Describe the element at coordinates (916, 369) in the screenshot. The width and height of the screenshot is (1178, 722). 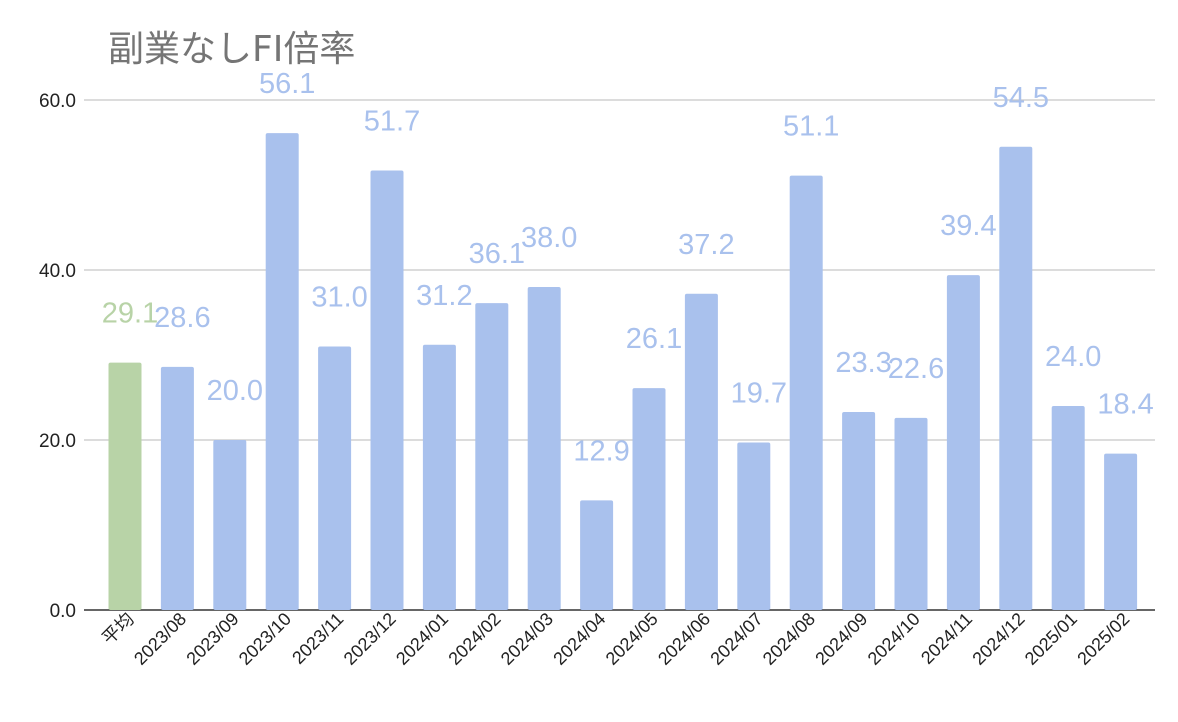
I see `data-label: 22.6` at that location.